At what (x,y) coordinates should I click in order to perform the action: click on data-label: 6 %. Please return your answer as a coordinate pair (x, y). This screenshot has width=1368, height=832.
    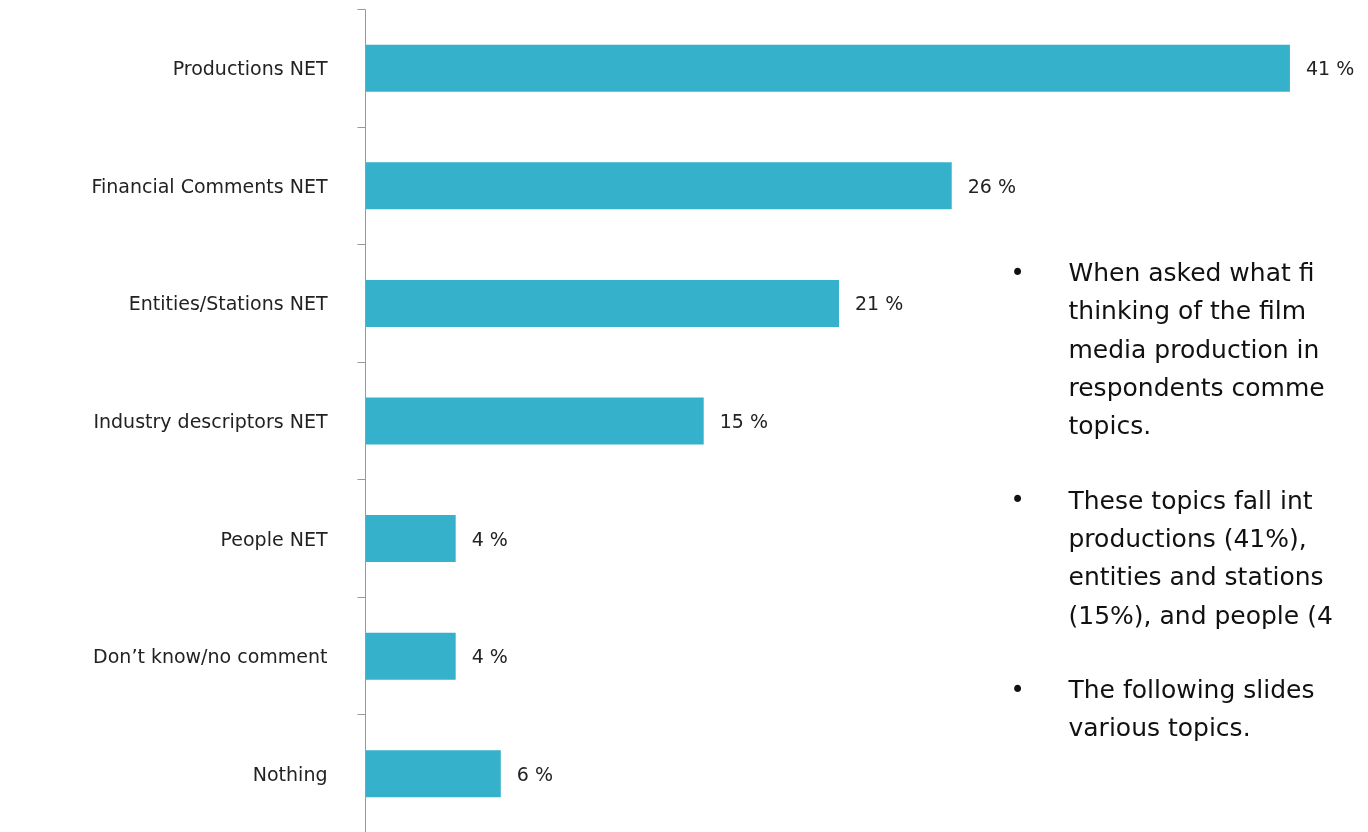
    Looking at the image, I should click on (534, 773).